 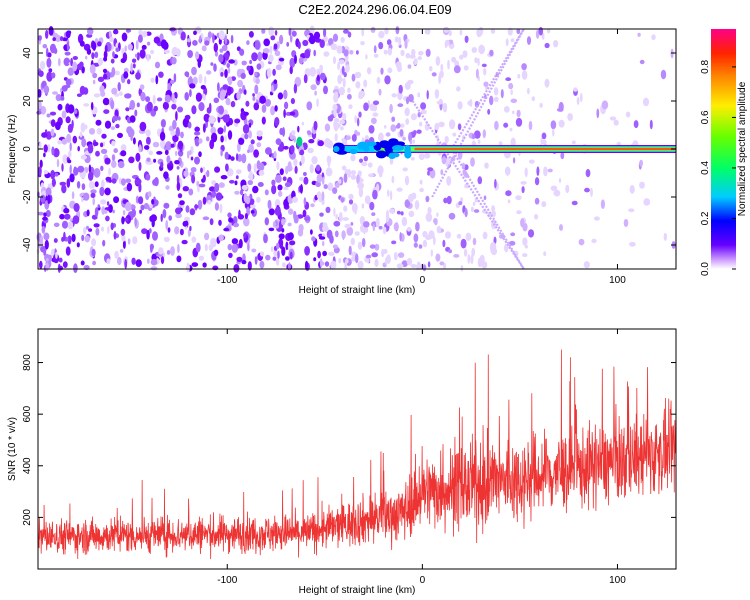 I want to click on y-tick-label: 400, so click(x=27, y=465).